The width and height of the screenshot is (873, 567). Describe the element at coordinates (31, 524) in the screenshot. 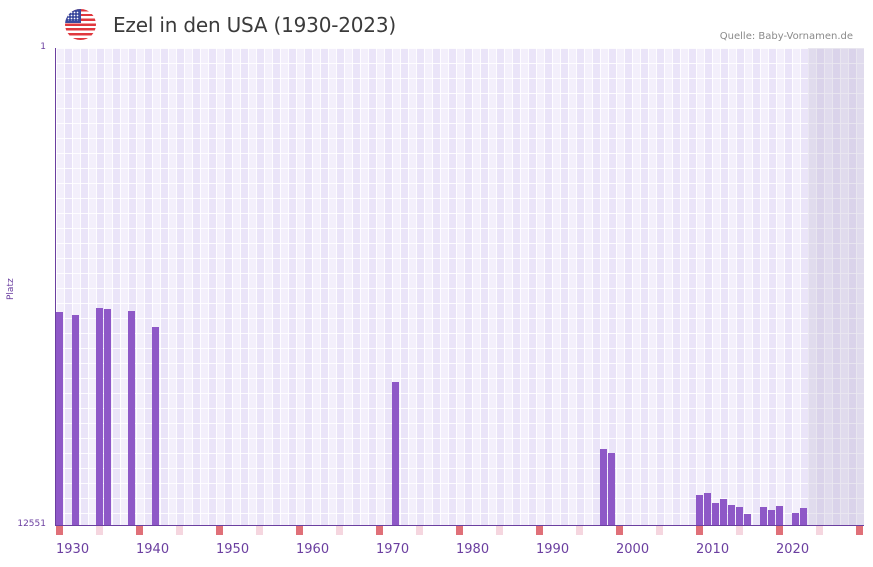

I see `y-tick-bottom: 12551` at that location.